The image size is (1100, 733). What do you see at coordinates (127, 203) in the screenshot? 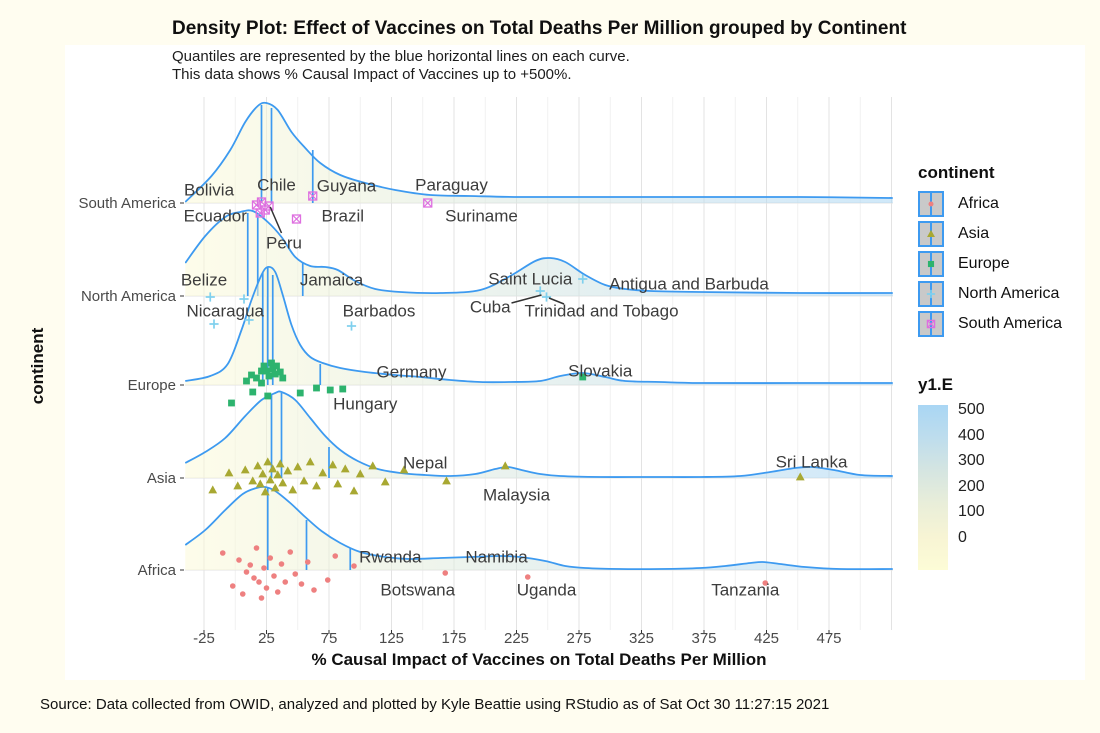
I see `y-tick-label: South America` at bounding box center [127, 203].